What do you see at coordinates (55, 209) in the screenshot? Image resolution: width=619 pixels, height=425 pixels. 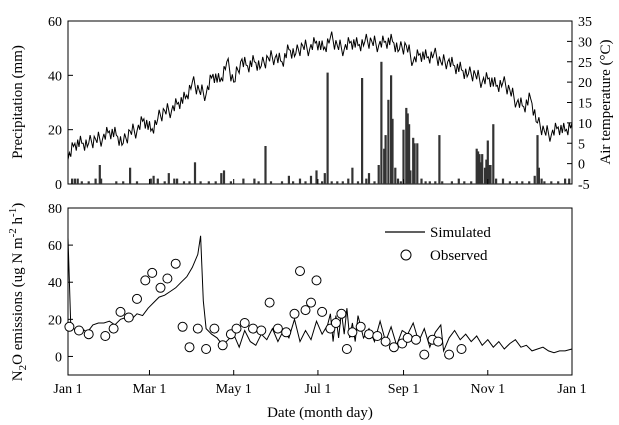 I see `n2o-tick-label: 80` at bounding box center [55, 209].